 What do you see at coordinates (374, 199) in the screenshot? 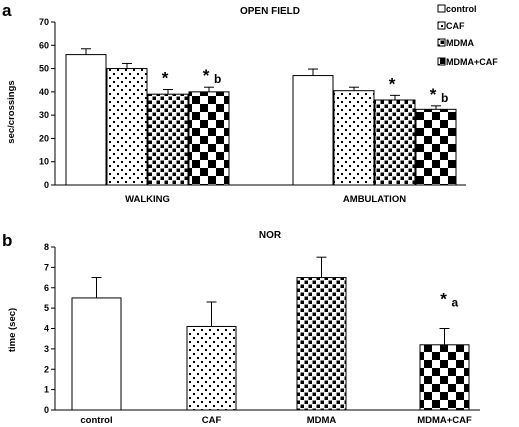
I see `x-category-label: AMBULATION` at bounding box center [374, 199].